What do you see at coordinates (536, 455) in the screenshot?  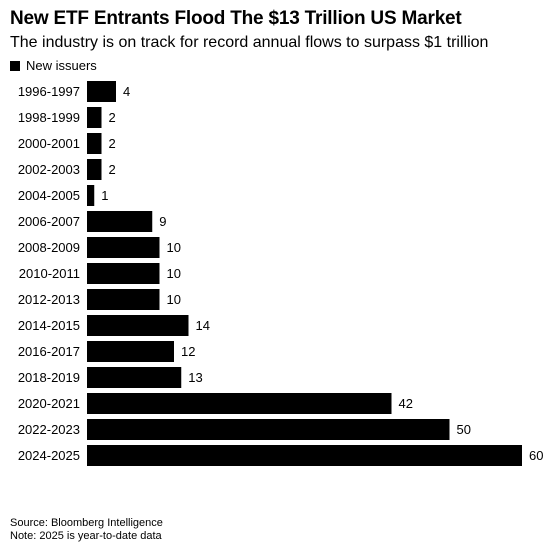 I see `value-label: 60` at bounding box center [536, 455].